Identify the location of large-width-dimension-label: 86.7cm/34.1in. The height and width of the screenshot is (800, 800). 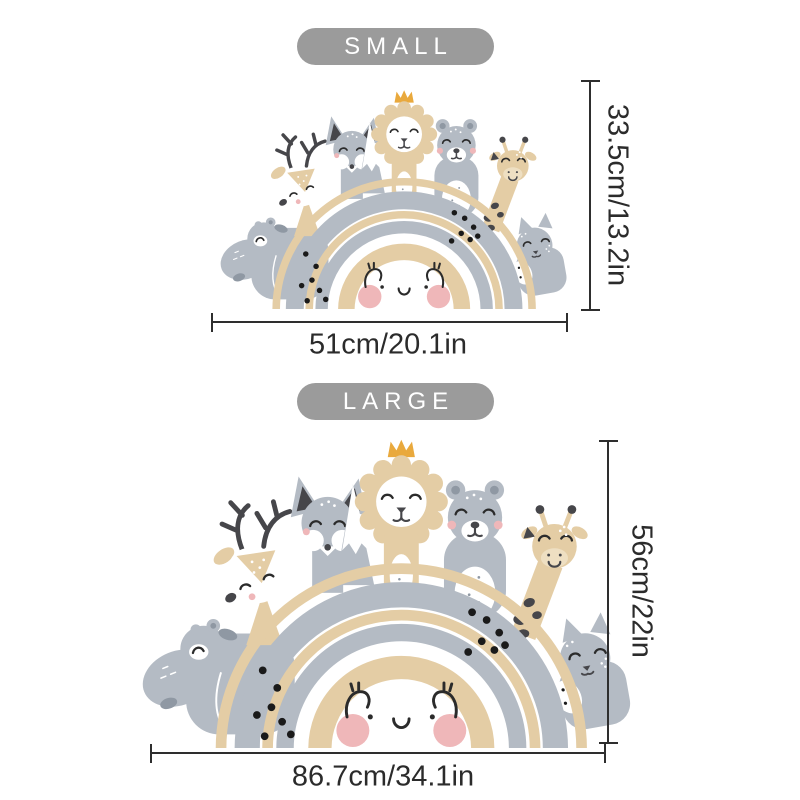
(383, 776).